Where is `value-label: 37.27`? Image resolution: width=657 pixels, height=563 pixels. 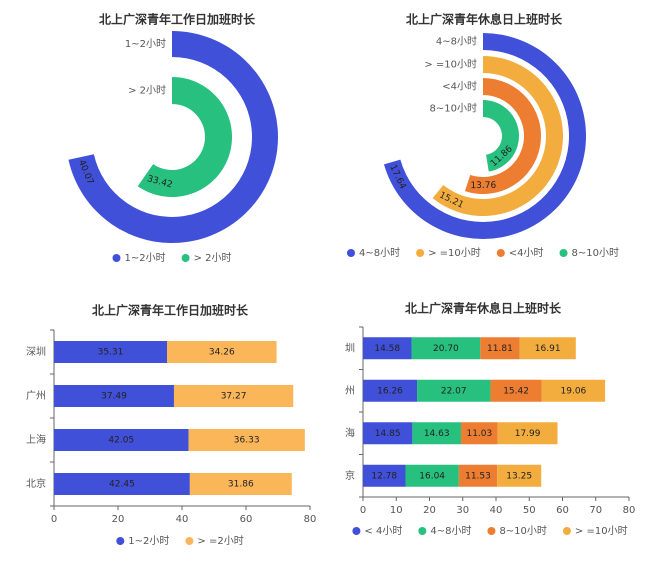
value-label: 37.27 is located at coordinates (234, 397).